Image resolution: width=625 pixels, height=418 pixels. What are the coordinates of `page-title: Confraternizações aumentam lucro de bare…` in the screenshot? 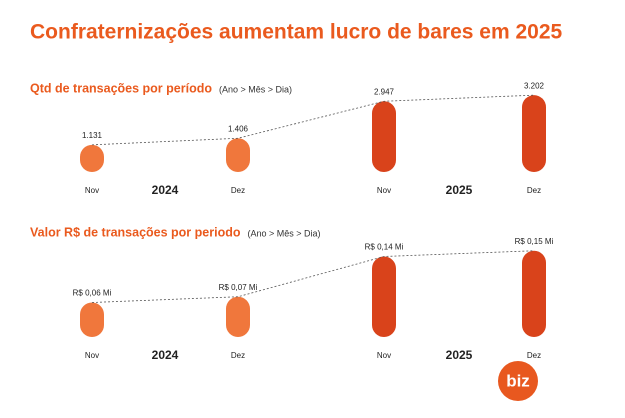 It's located at (296, 32).